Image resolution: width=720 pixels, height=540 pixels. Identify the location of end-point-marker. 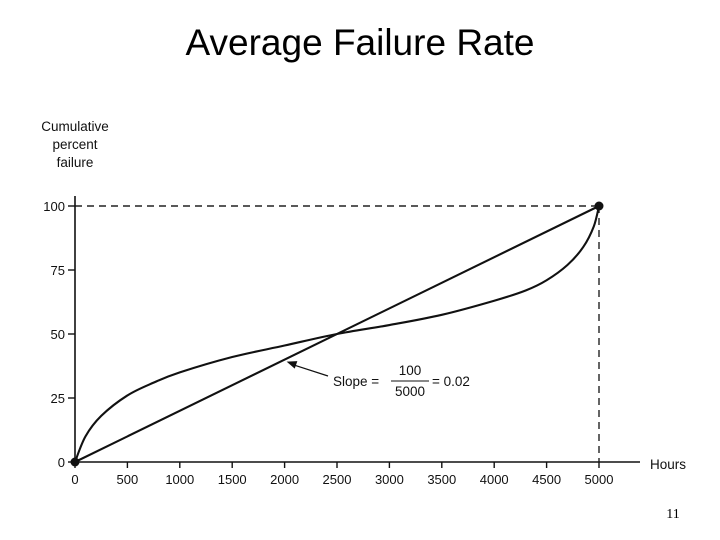
(599, 206).